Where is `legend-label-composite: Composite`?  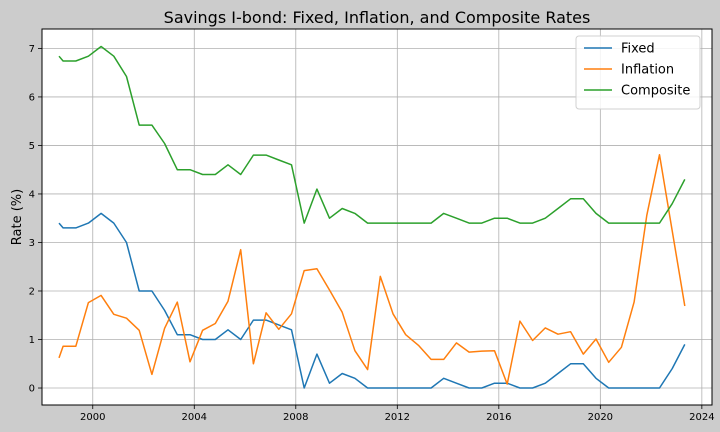 legend-label-composite: Composite is located at coordinates (655, 91).